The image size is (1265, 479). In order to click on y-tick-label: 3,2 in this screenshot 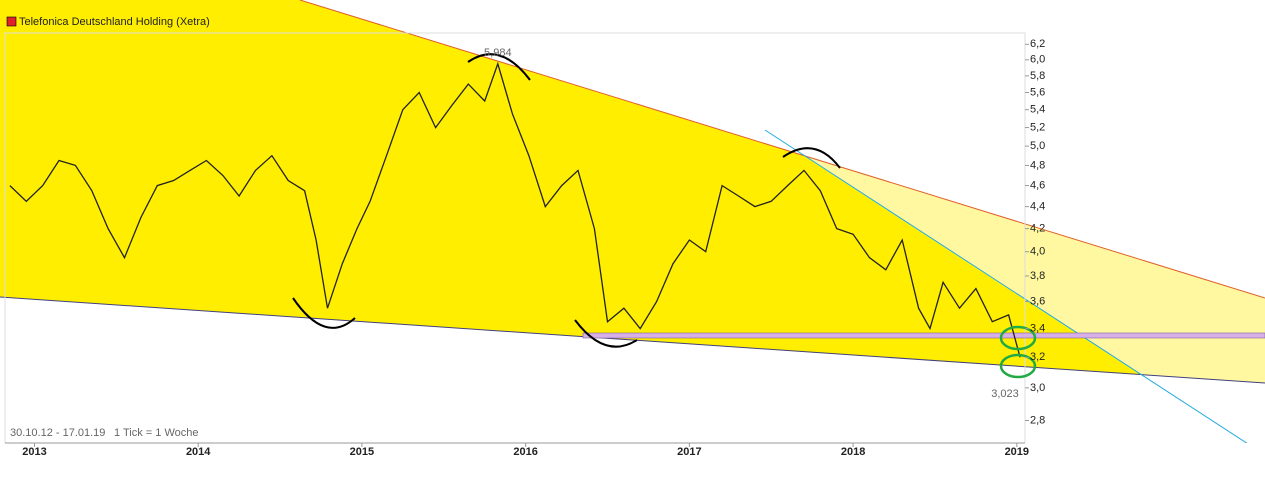, I will do `click(1037, 357)`.